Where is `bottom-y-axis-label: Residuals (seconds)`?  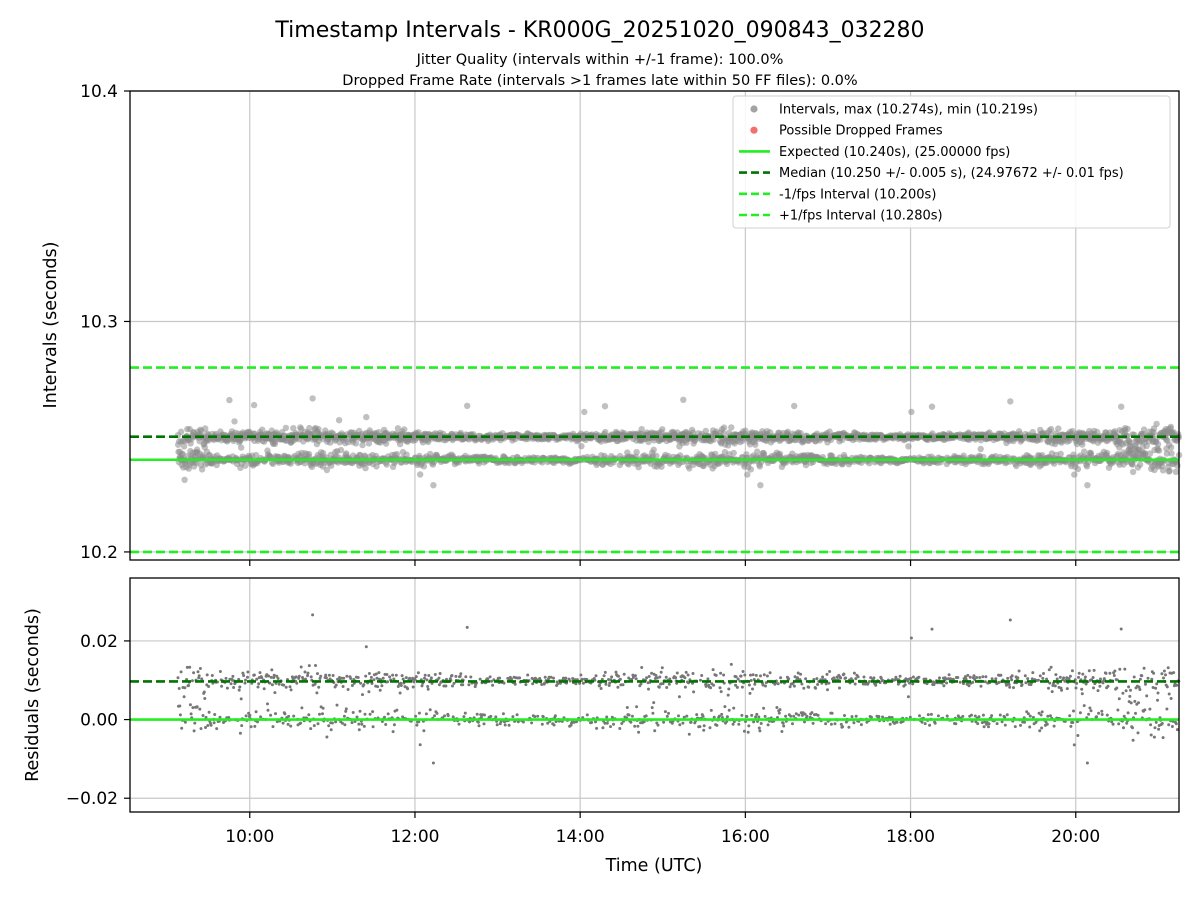 bottom-y-axis-label: Residuals (seconds) is located at coordinates (33, 695).